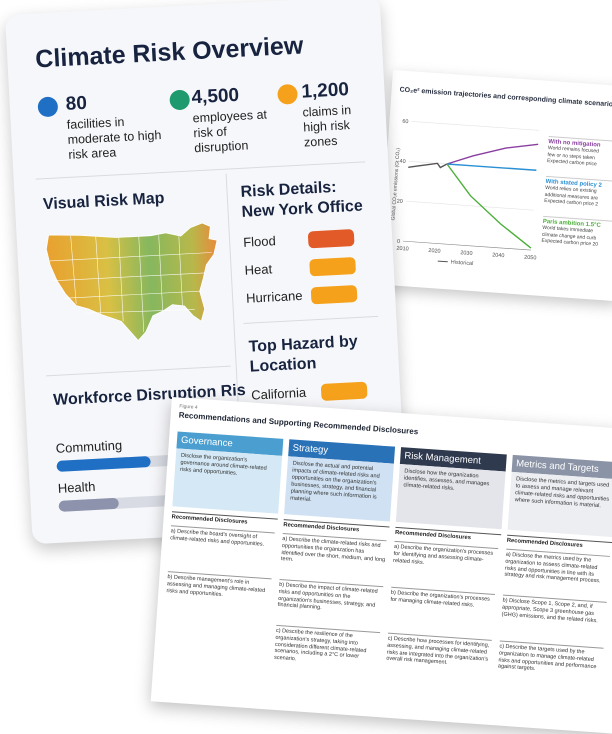 The image size is (612, 734). I want to click on y-tick-label: 0, so click(398, 242).